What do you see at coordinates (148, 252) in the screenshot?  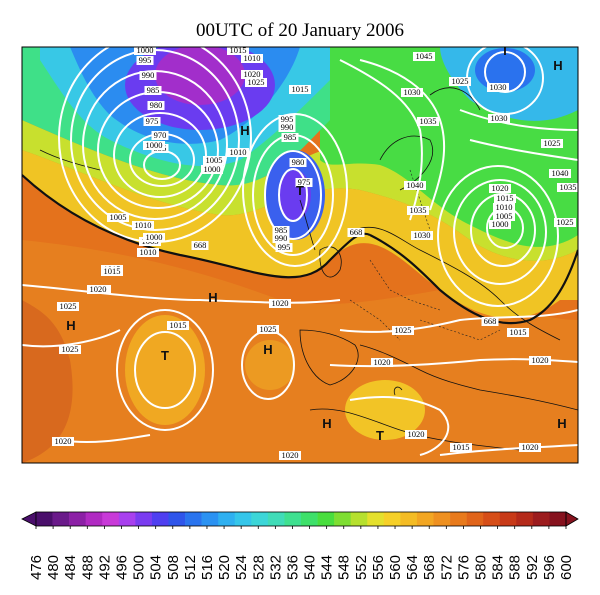 I see `isobar-label: 1010` at bounding box center [148, 252].